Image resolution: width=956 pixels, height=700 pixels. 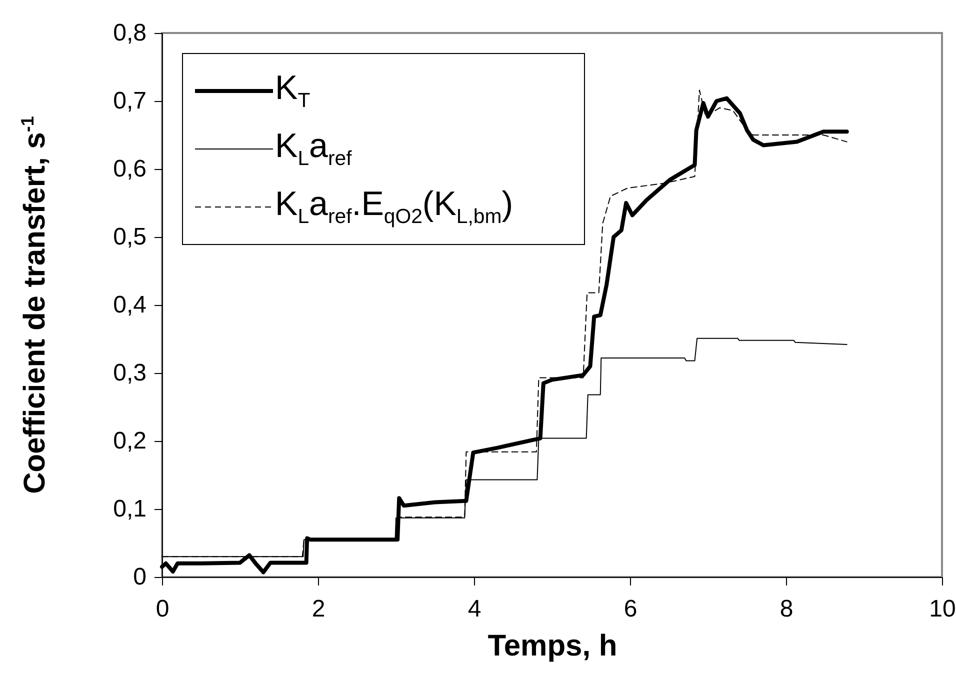 I want to click on x-tick-label: 2, so click(x=319, y=609).